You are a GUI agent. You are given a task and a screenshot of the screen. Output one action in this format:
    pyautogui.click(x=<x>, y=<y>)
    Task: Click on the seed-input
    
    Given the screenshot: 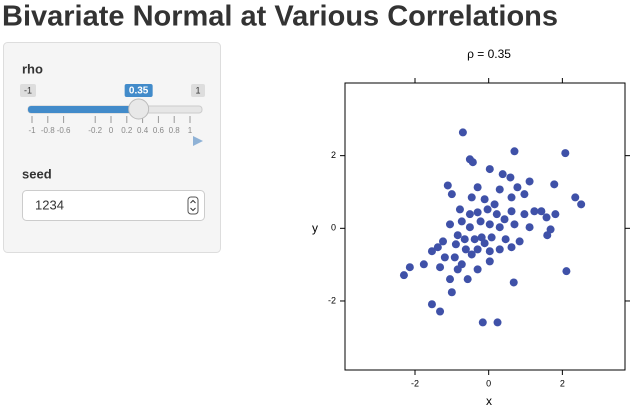 What is the action you would take?
    pyautogui.click(x=113, y=205)
    